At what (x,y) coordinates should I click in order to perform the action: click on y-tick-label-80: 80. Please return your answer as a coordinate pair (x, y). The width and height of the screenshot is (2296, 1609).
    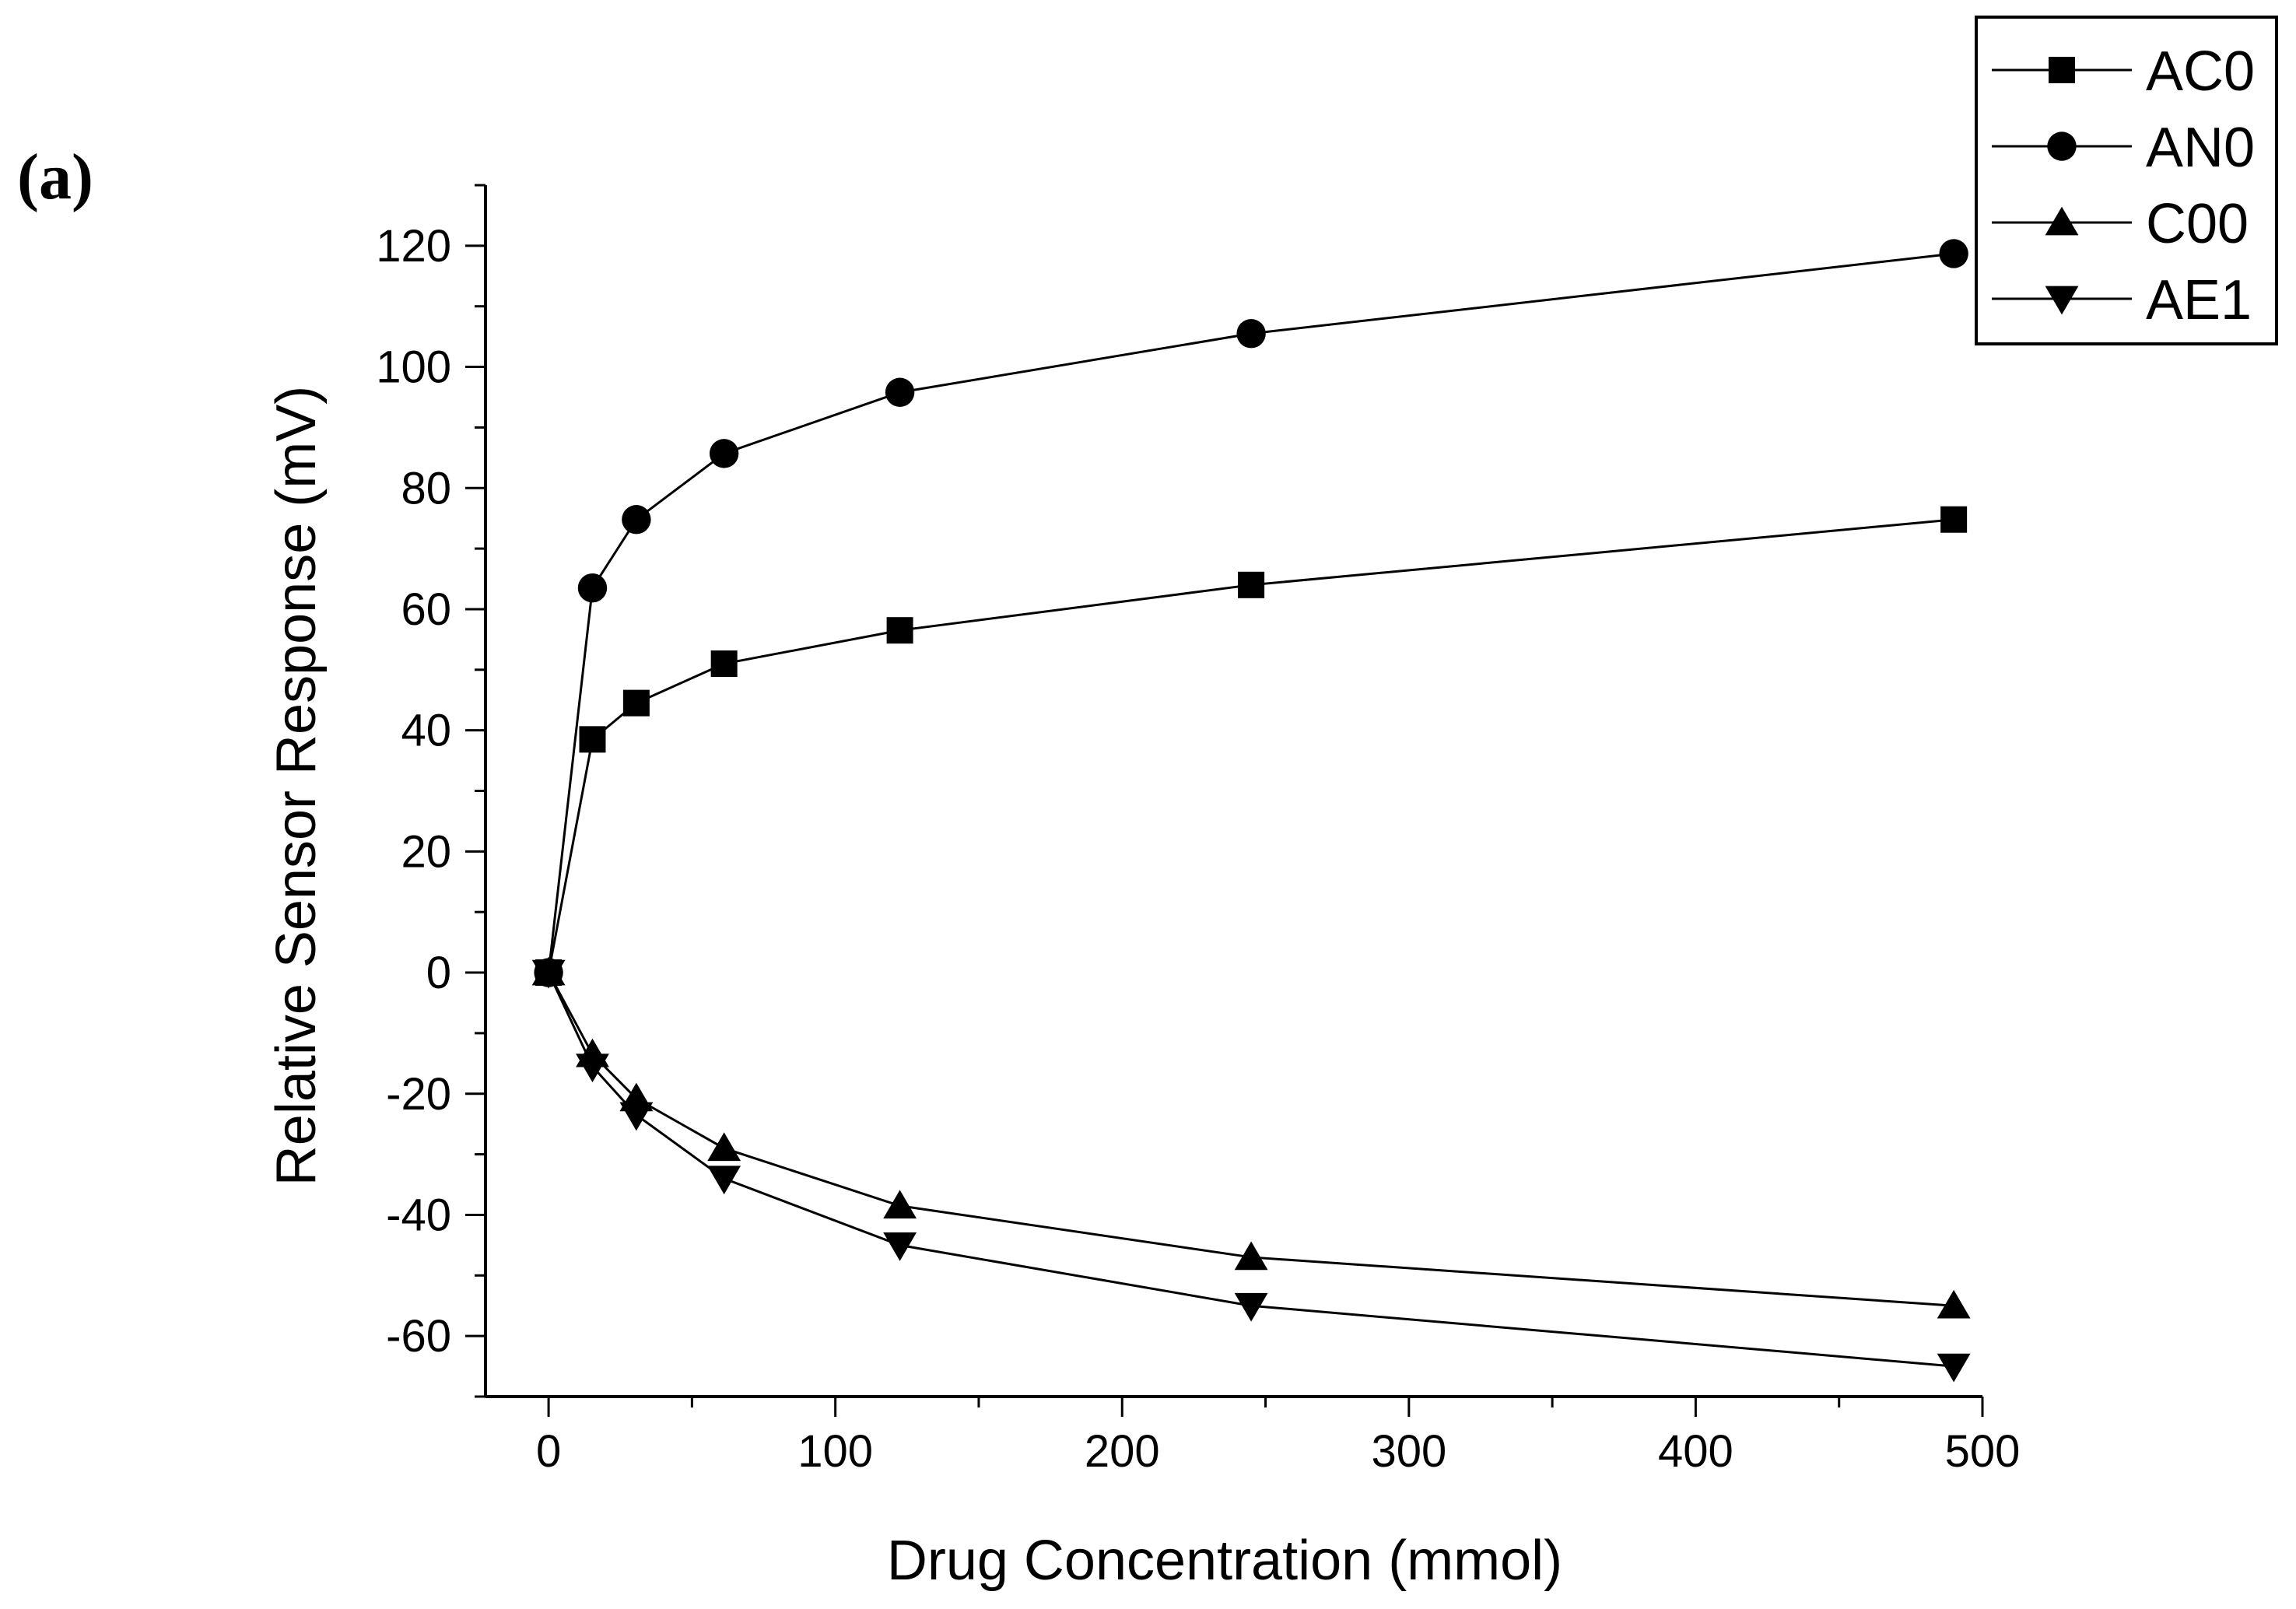
    Looking at the image, I should click on (426, 489).